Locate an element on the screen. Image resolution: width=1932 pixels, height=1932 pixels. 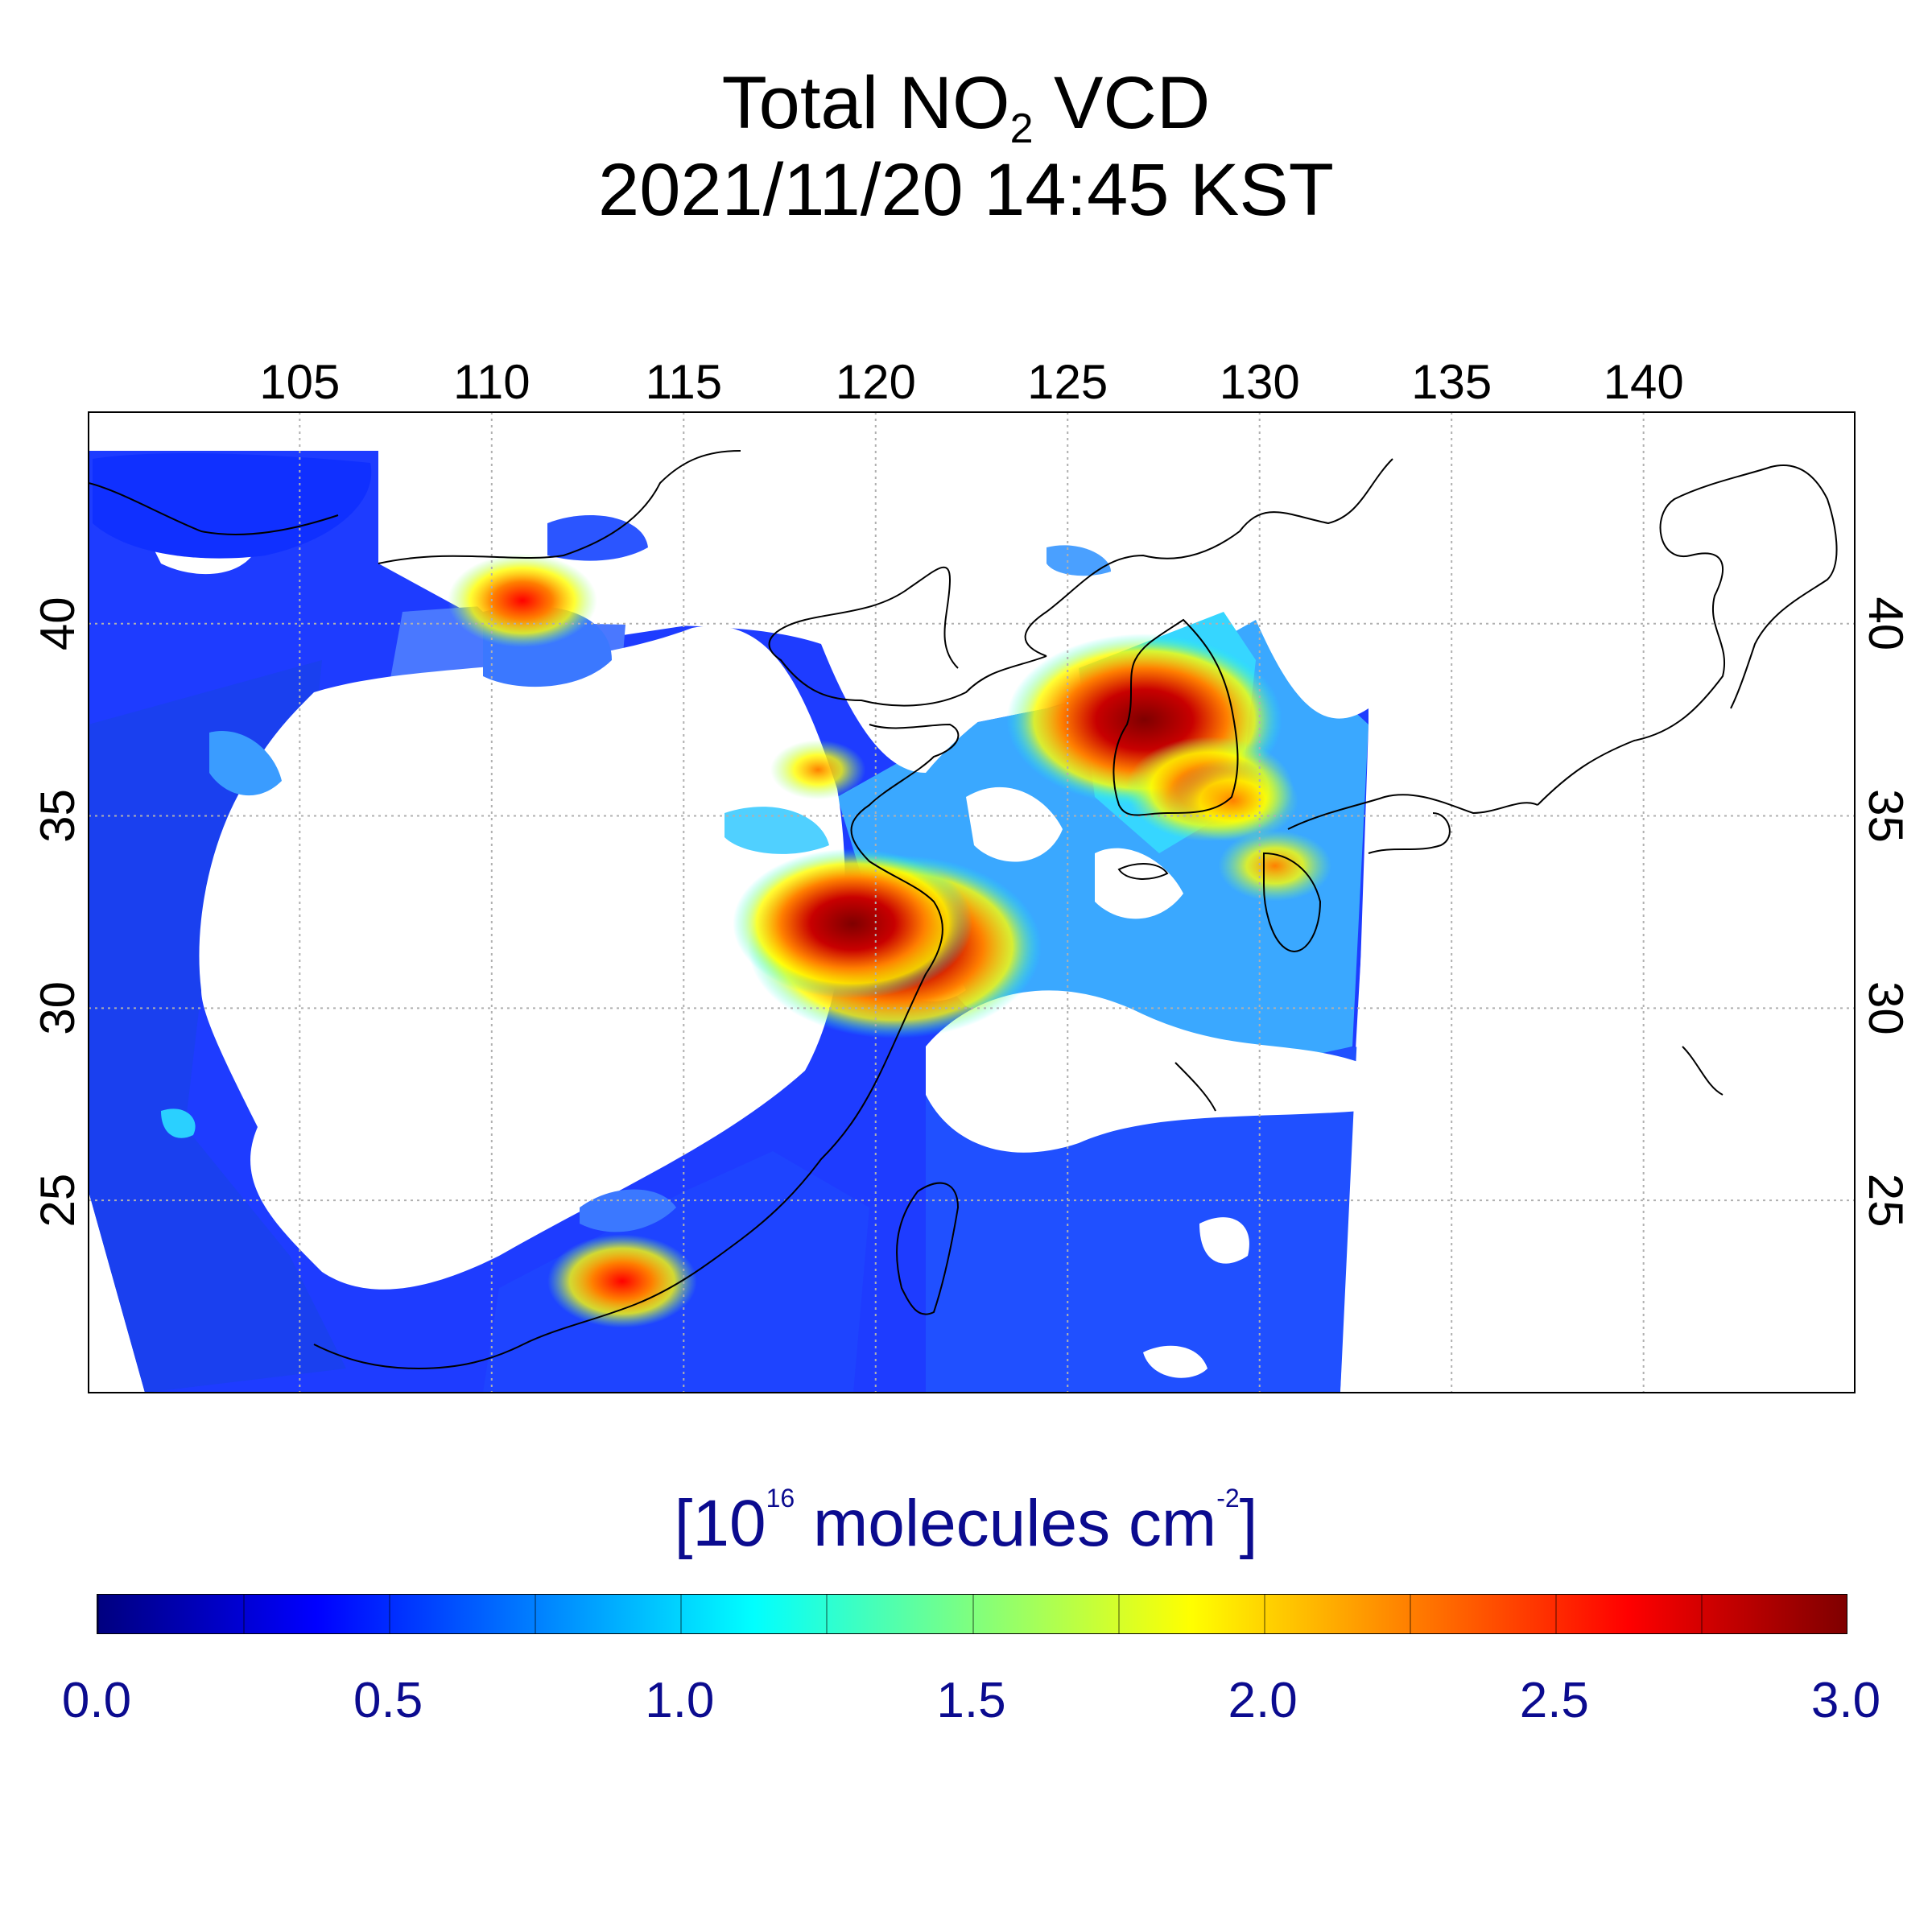
title-text-pre: Total NO is located at coordinates (865, 103).